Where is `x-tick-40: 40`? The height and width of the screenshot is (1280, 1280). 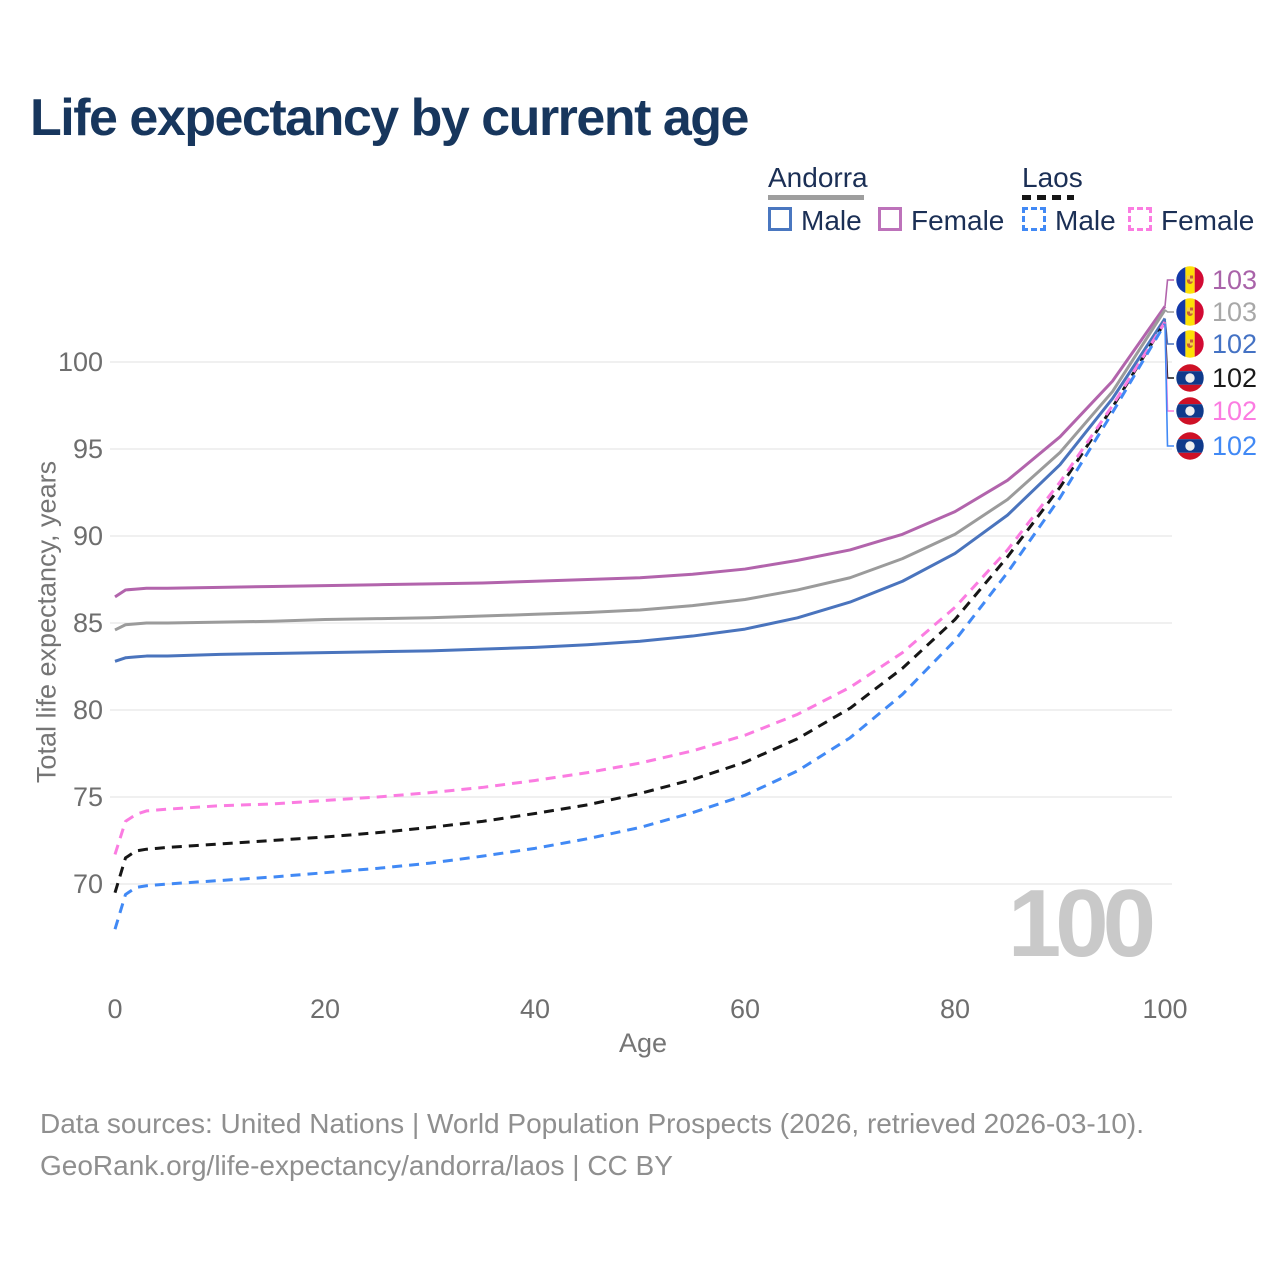 x-tick-40: 40 is located at coordinates (535, 1009).